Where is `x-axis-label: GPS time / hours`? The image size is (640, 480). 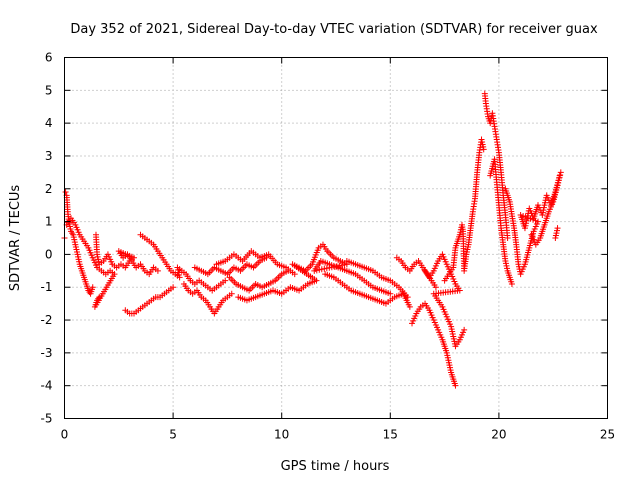
x-axis-label: GPS time / hours is located at coordinates (335, 466).